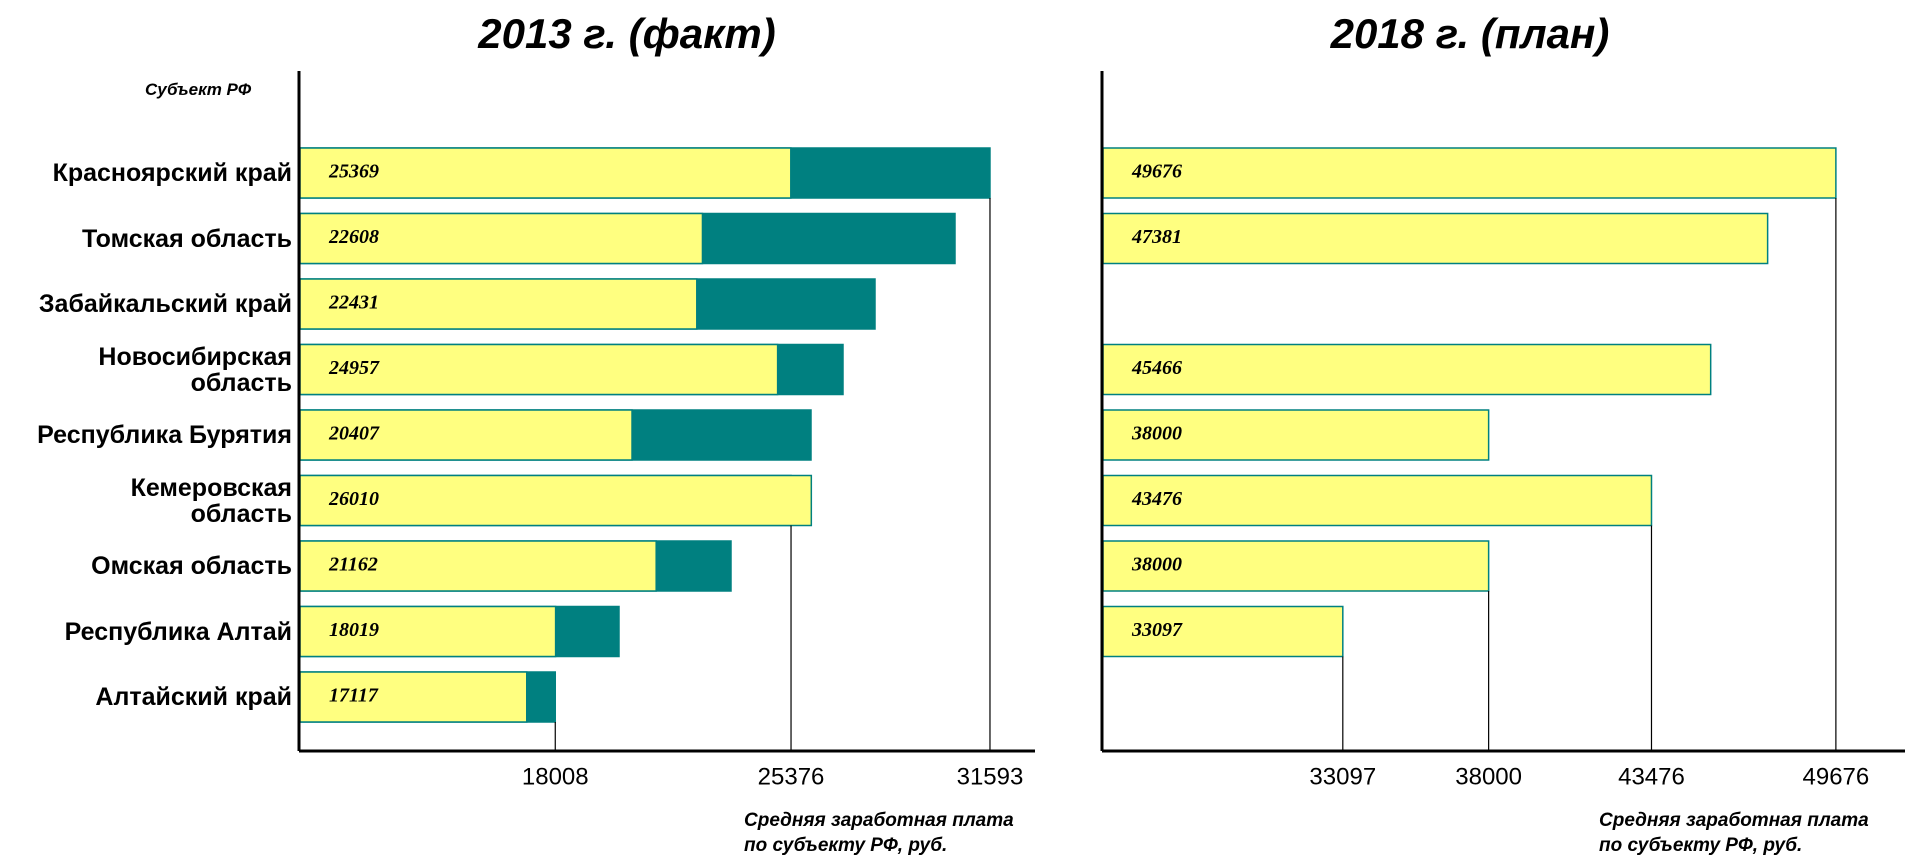 This screenshot has width=1915, height=861. I want to click on category-label: Республика Бурятия, so click(164, 435).